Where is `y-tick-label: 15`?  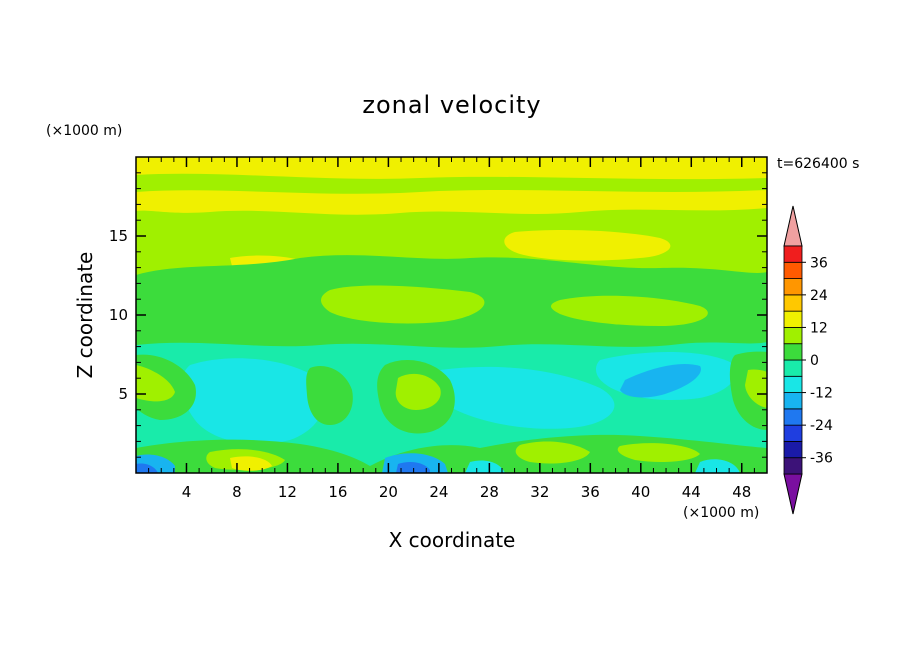 y-tick-label: 15 is located at coordinates (118, 236).